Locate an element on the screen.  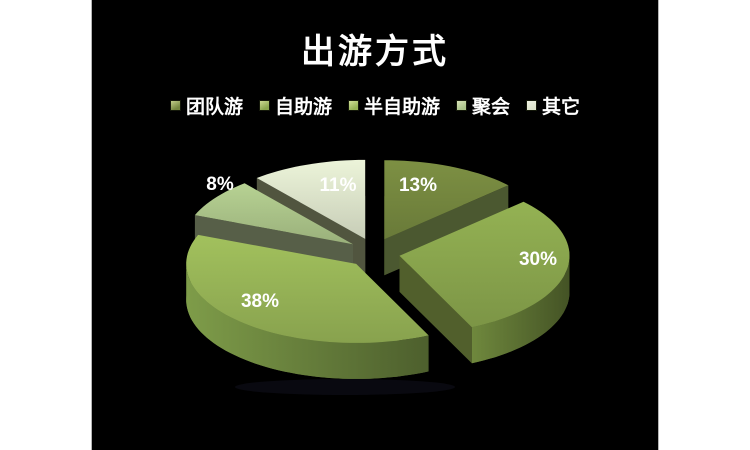
pie-shadow is located at coordinates (345, 387).